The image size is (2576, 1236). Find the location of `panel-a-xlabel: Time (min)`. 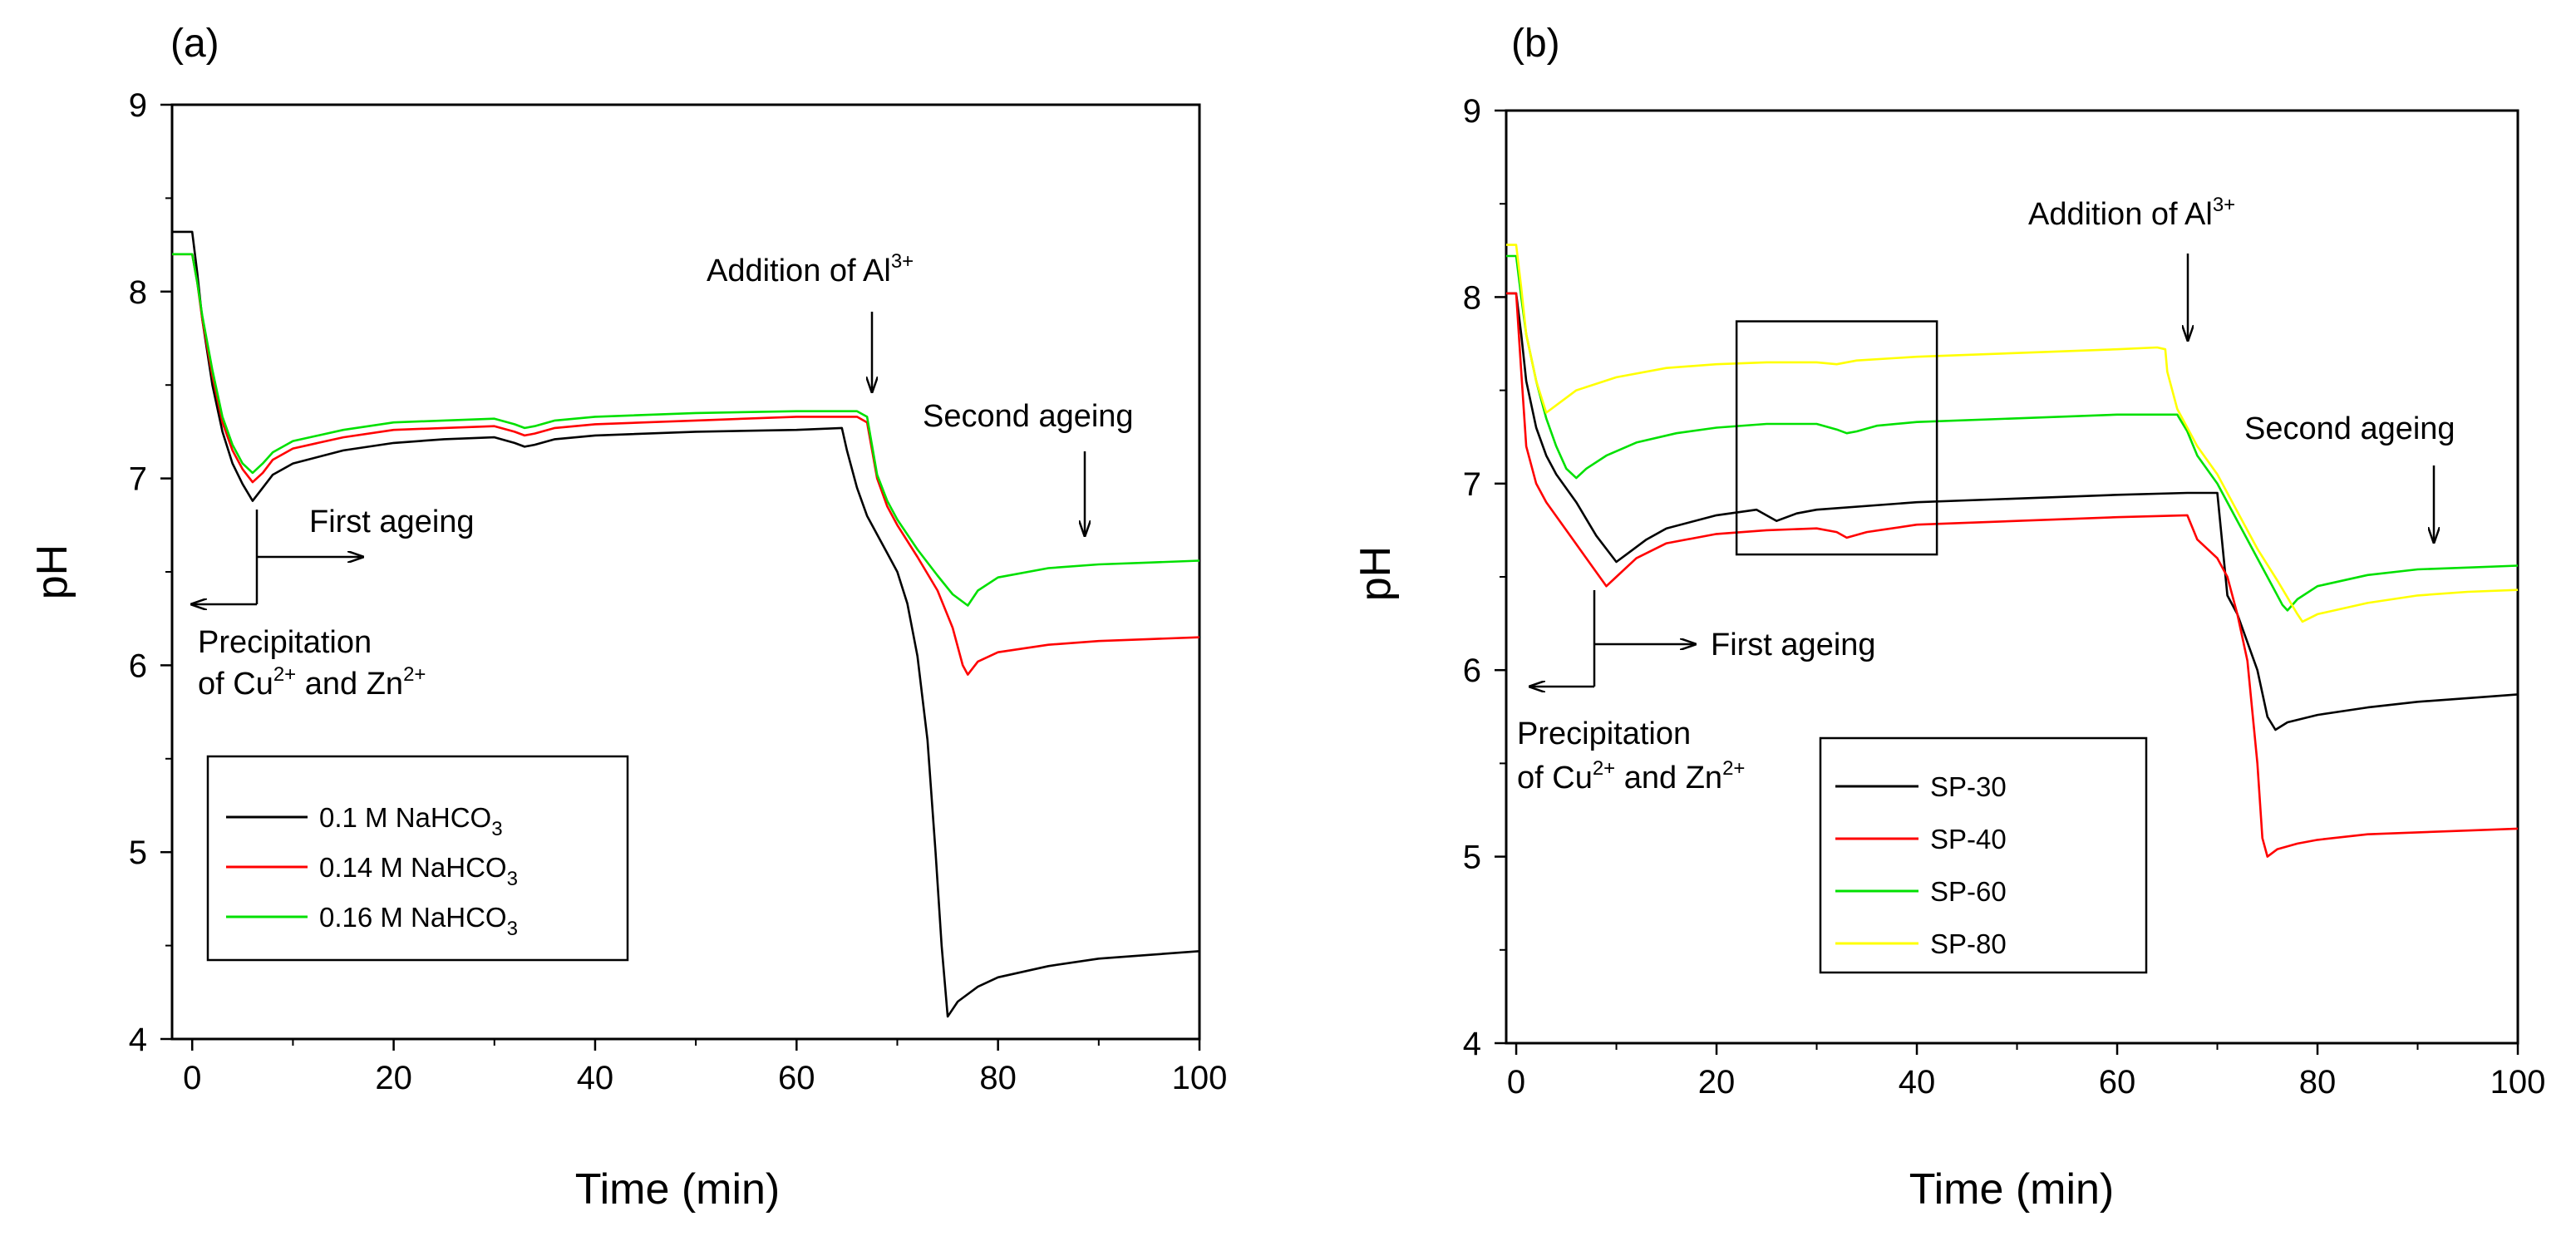

panel-a-xlabel: Time (min) is located at coordinates (678, 1189).